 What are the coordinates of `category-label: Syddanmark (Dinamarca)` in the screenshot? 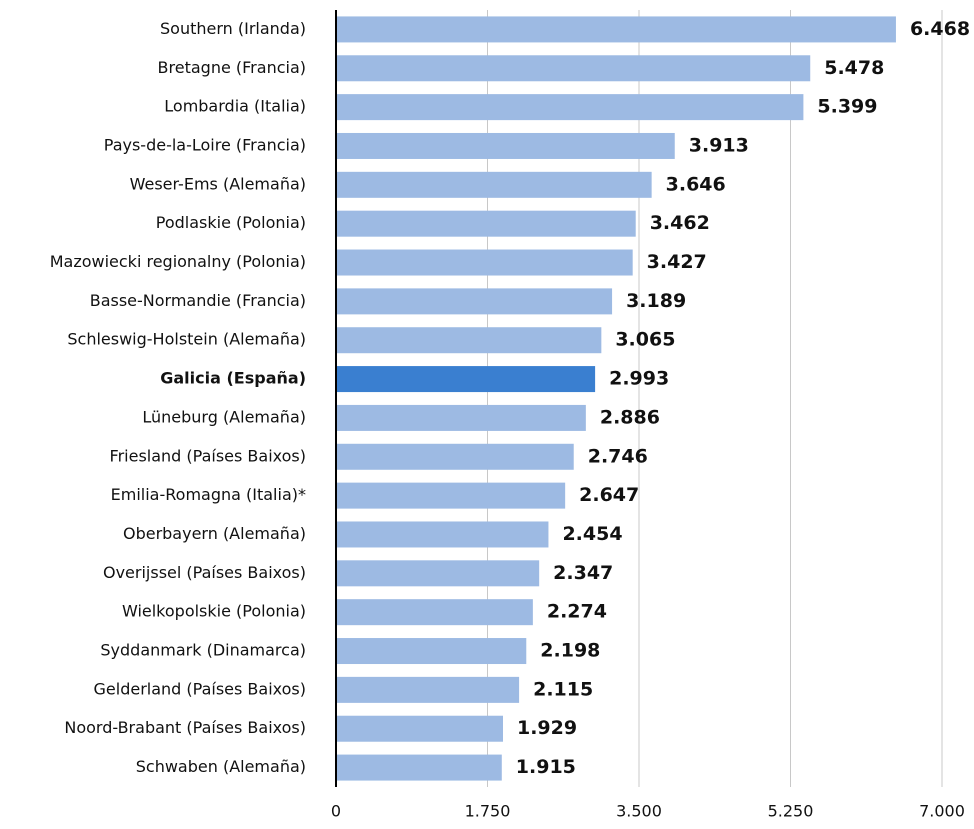 It's located at (203, 650).